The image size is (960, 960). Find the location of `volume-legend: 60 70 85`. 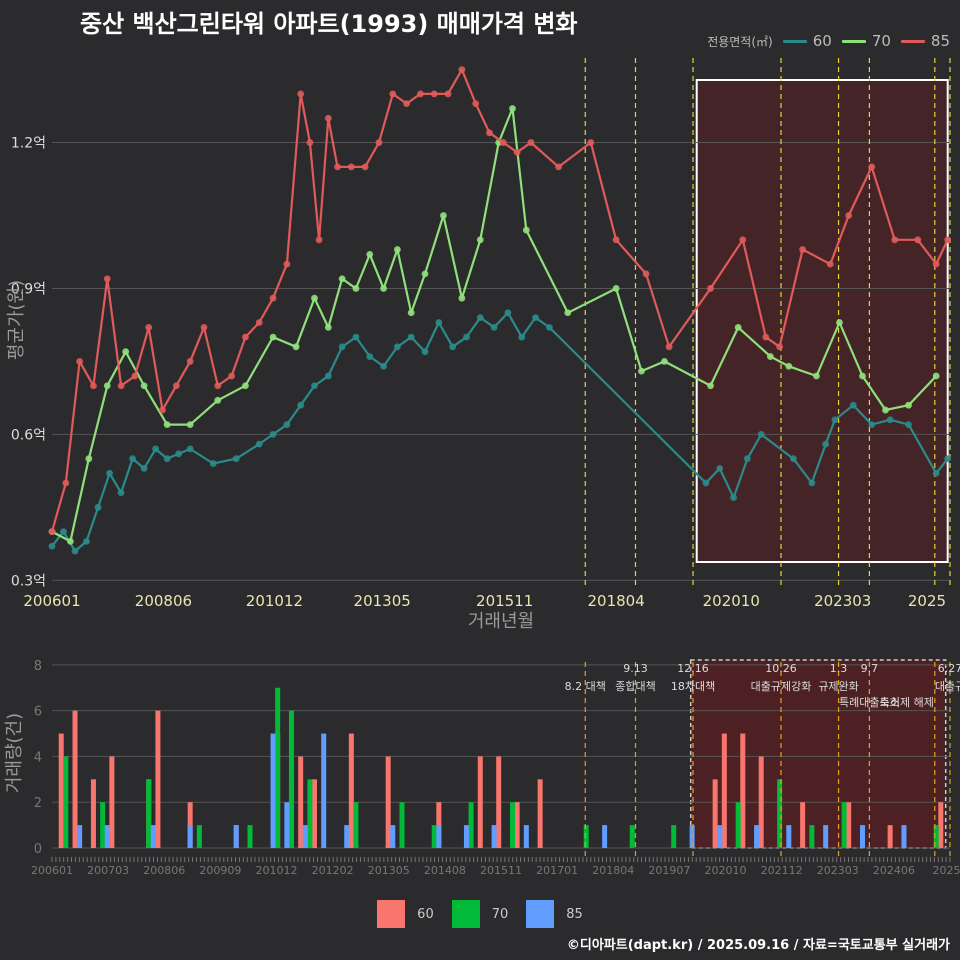

volume-legend: 60 70 85 is located at coordinates (480, 914).